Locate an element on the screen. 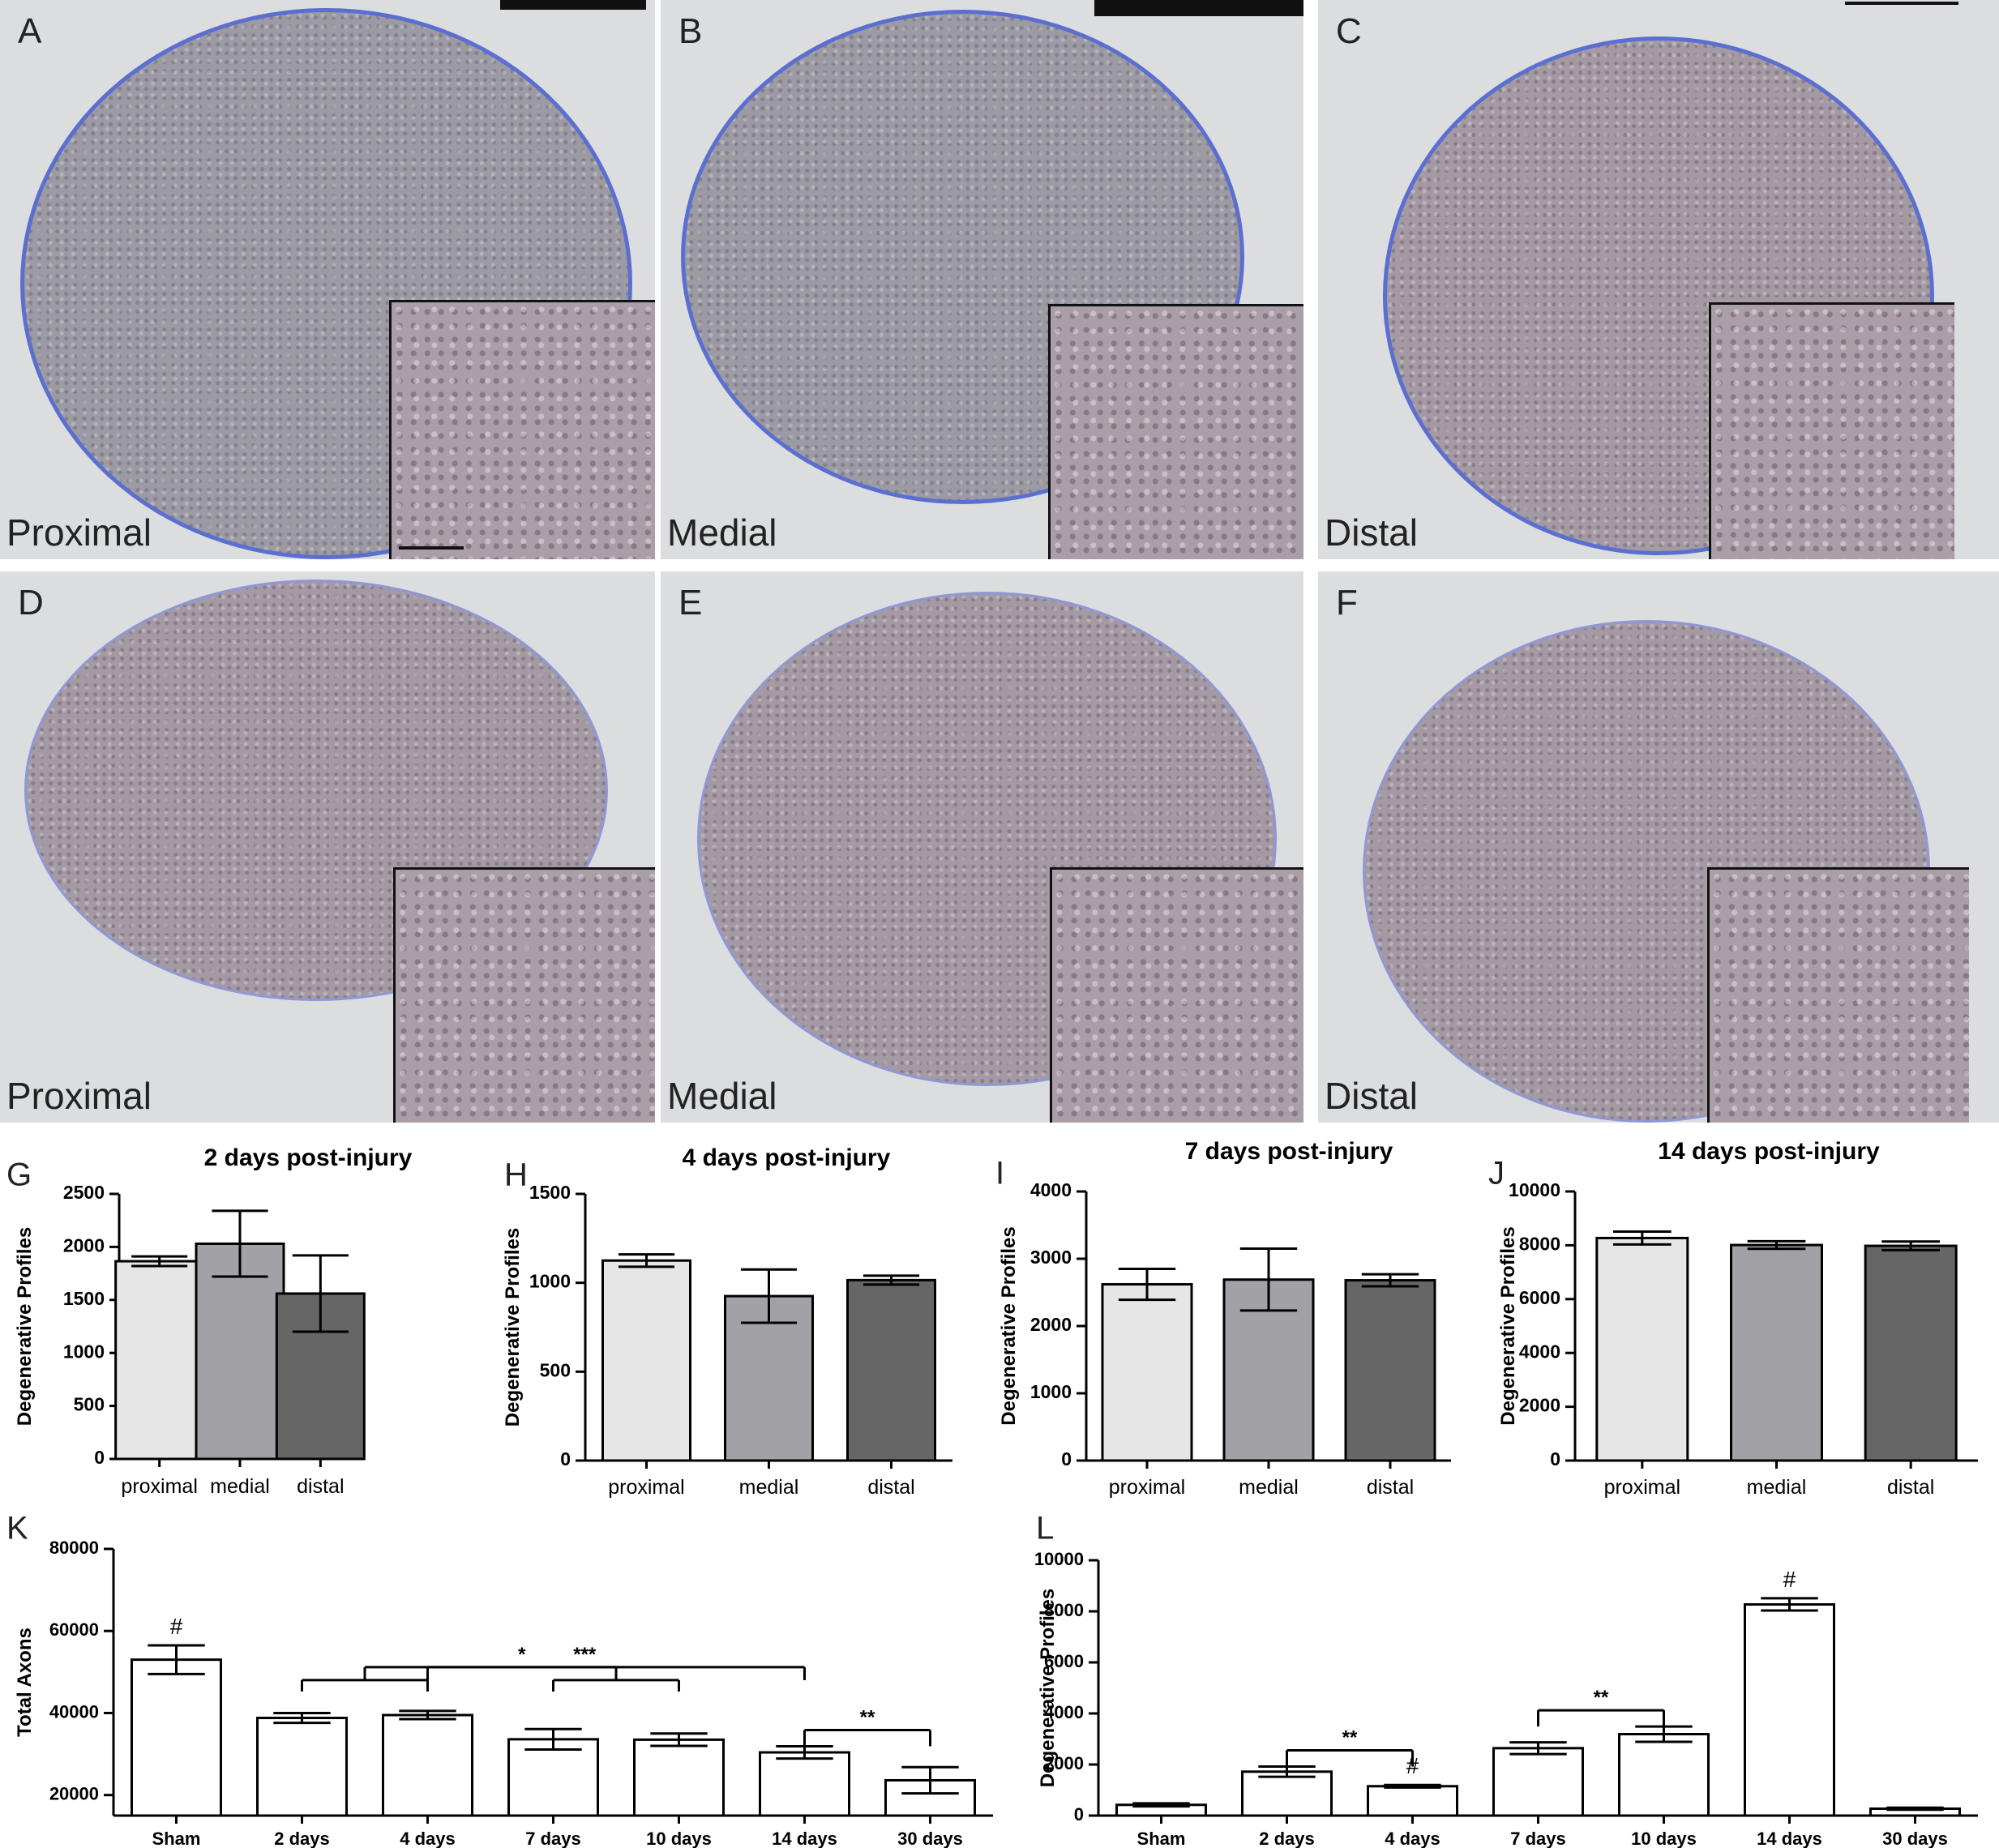 The image size is (1999, 1848). panel-letter: C is located at coordinates (1349, 31).